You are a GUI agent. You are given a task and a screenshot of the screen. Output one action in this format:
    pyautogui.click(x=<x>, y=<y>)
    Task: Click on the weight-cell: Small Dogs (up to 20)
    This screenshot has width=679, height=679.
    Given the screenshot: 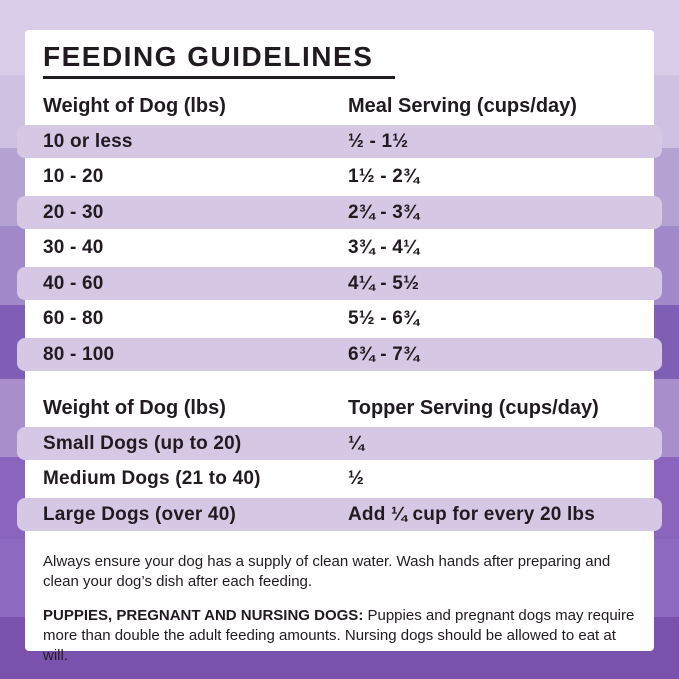 What is the action you would take?
    pyautogui.click(x=142, y=443)
    